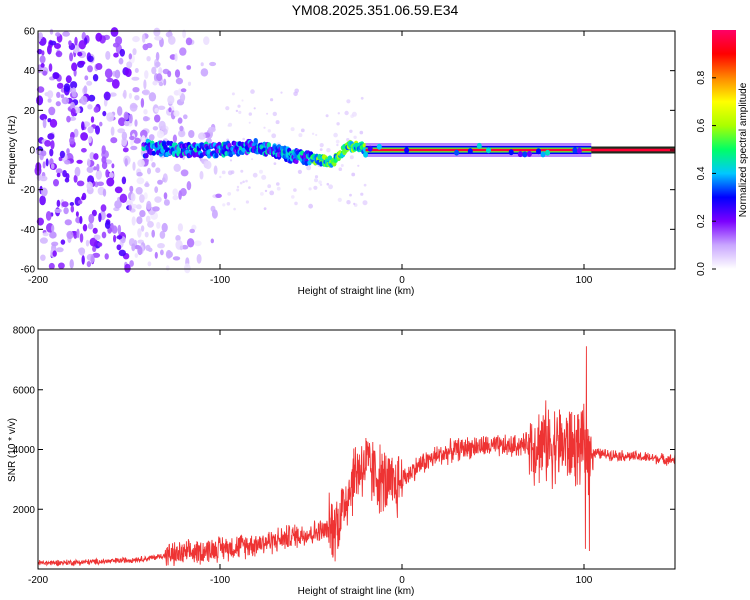 Image resolution: width=750 pixels, height=600 pixels. Describe the element at coordinates (24, 450) in the screenshot. I see `y-tick-label: 4000` at that location.